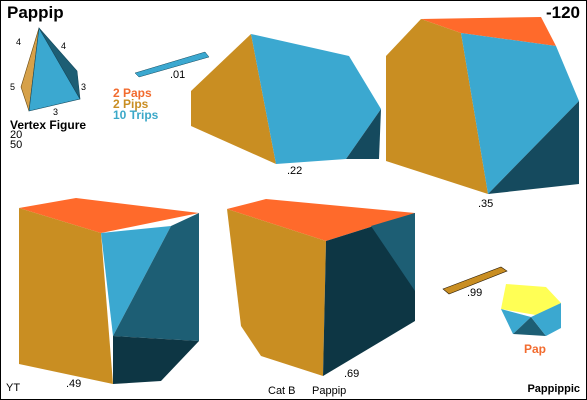 This screenshot has height=400, width=587. What do you see at coordinates (48, 125) in the screenshot?
I see `vertex-figure-label: Vertex Figure` at bounding box center [48, 125].